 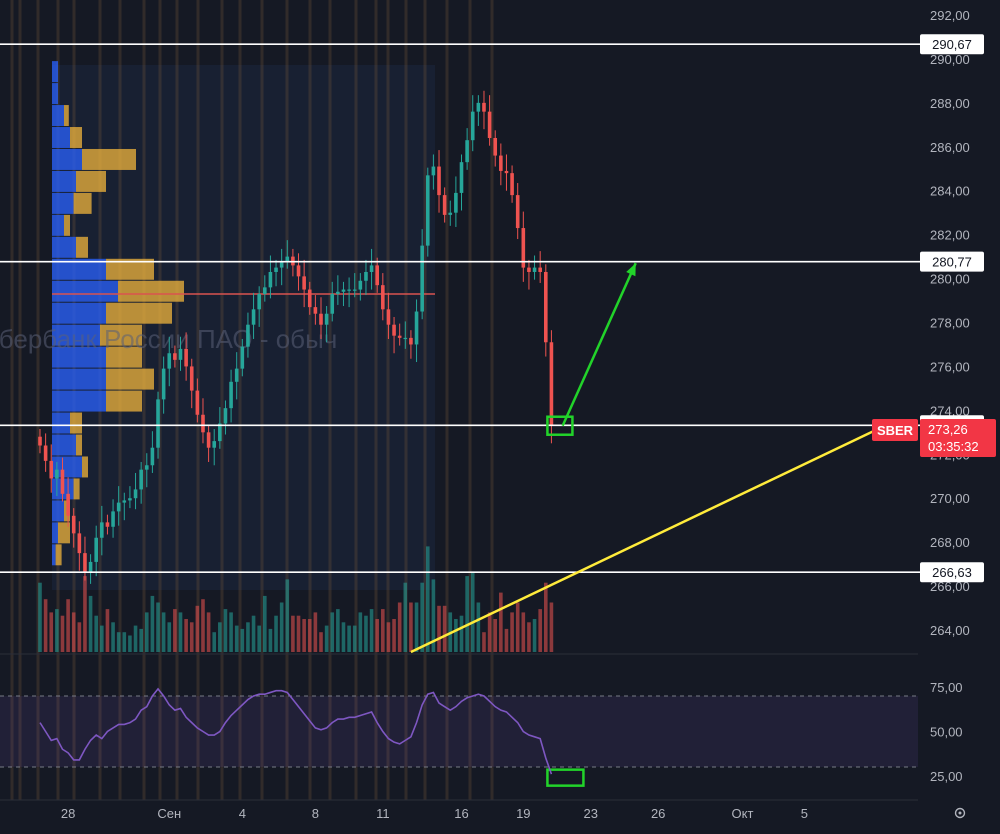 I want to click on time-axis: 528Сен481116192326Окт5, so click(x=404, y=813).